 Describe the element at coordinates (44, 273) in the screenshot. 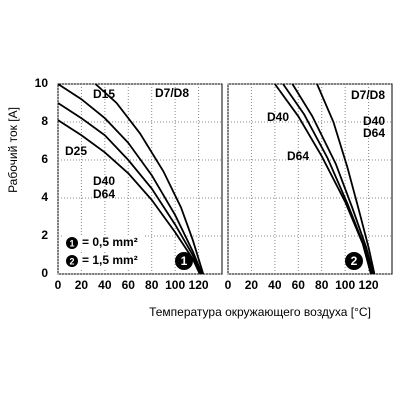

I see `y-tick-label: 0` at that location.